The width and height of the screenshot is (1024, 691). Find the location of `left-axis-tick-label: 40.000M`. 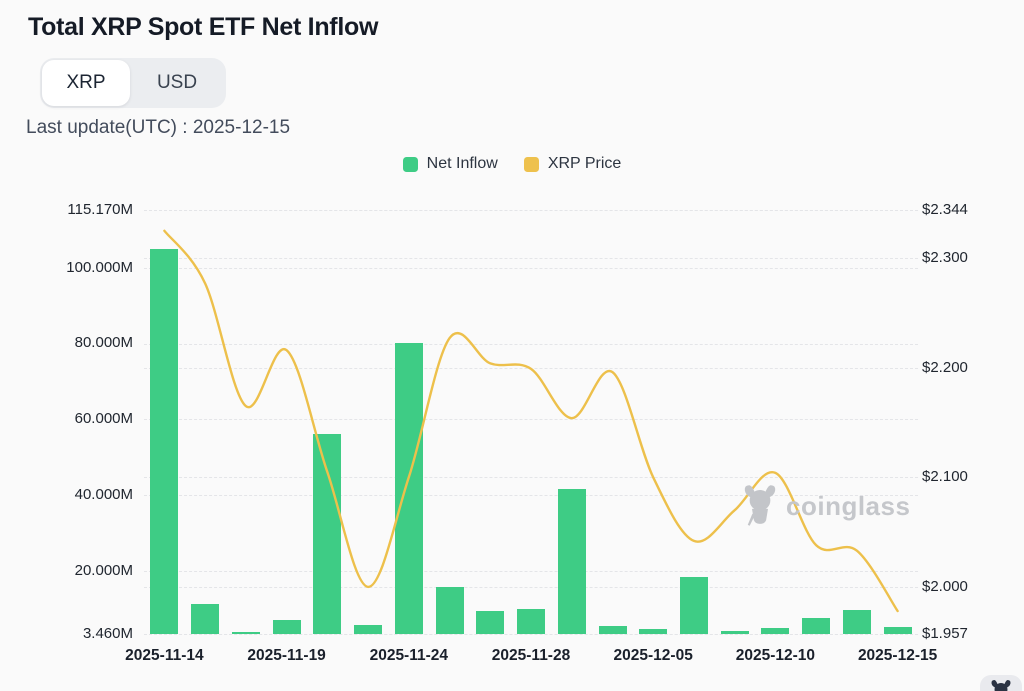

left-axis-tick-label: 40.000M is located at coordinates (103, 495).